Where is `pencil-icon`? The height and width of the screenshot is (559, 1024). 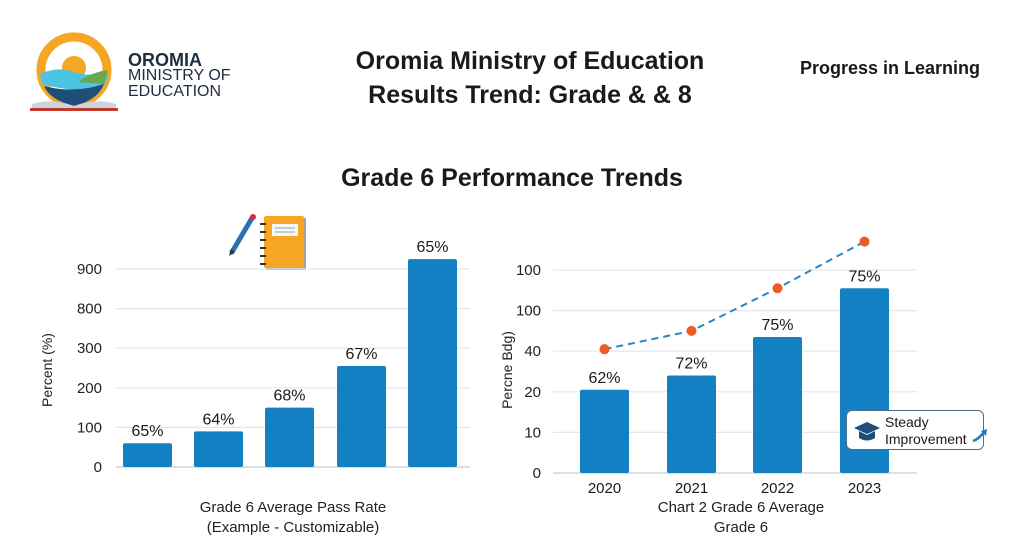 pencil-icon is located at coordinates (242, 235).